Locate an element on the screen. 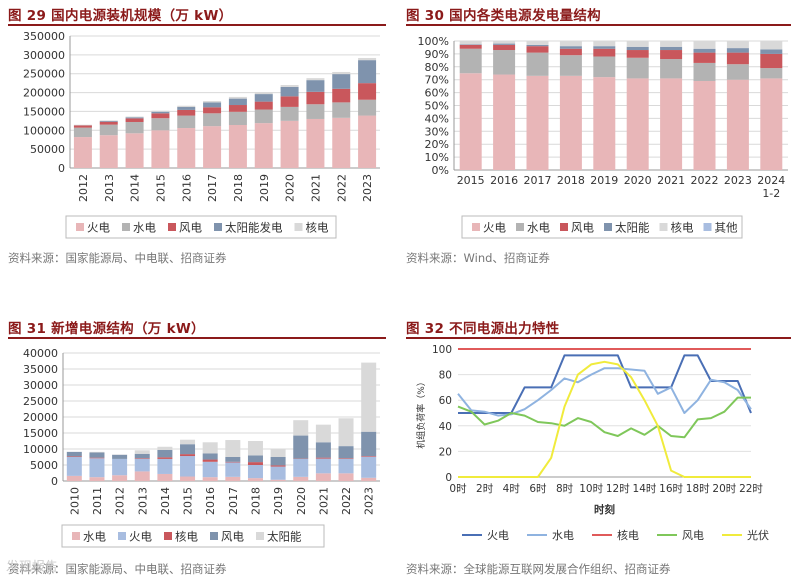 The image size is (796, 577). y-tick-label: 60 is located at coordinates (445, 401).